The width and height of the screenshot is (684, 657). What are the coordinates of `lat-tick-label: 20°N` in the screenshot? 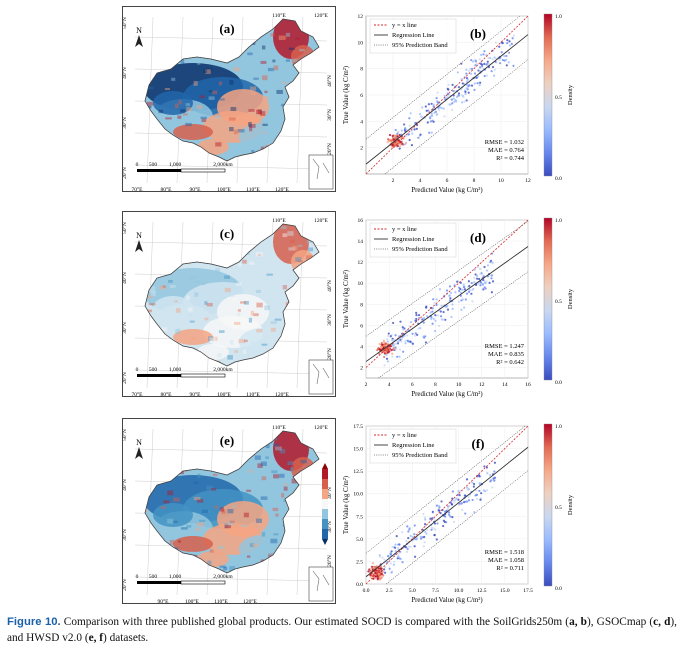 It's located at (125, 585).